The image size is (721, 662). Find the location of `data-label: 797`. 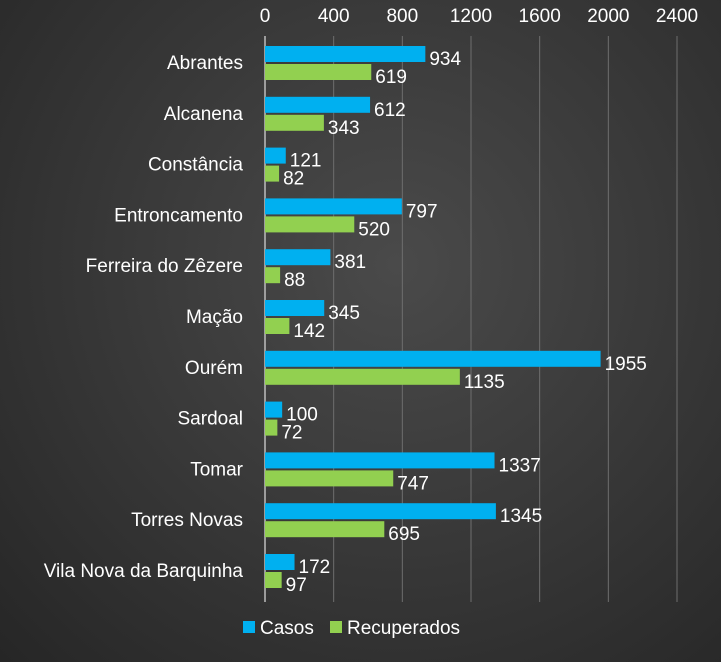

data-label: 797 is located at coordinates (422, 211).